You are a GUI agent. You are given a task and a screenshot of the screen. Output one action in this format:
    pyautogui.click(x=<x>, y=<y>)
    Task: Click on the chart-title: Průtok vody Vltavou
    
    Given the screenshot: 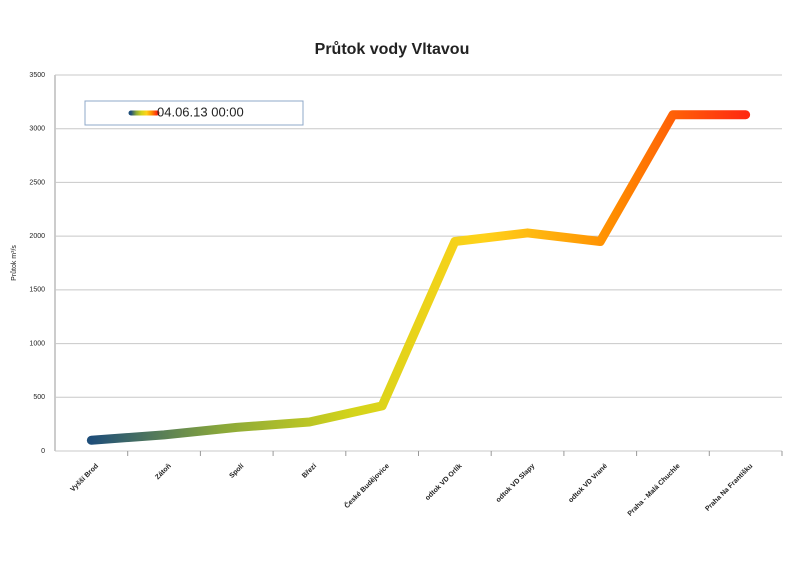 What is the action you would take?
    pyautogui.click(x=392, y=49)
    